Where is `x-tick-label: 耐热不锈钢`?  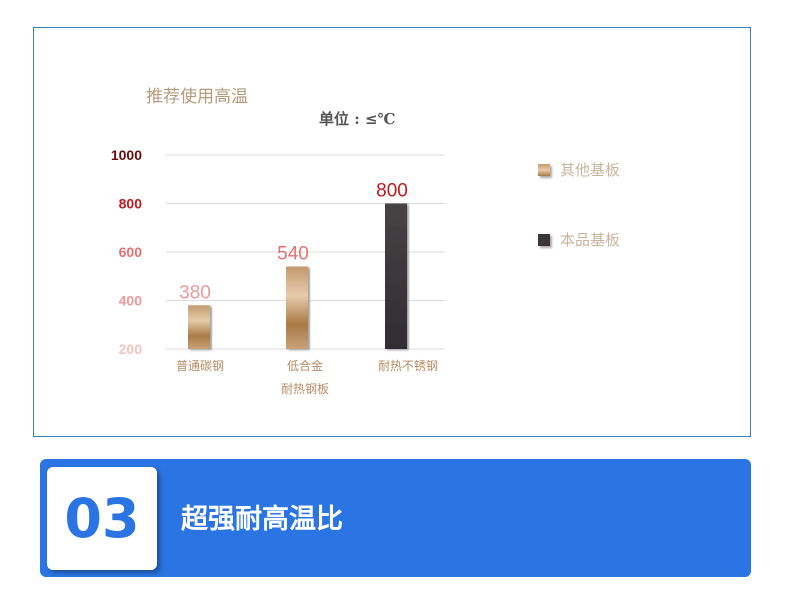 x-tick-label: 耐热不锈钢 is located at coordinates (408, 366).